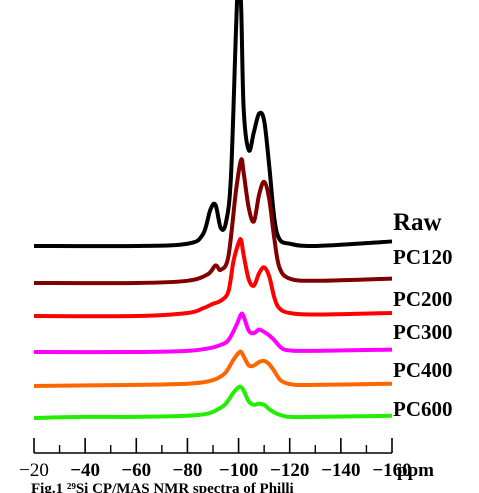 The height and width of the screenshot is (493, 479). What do you see at coordinates (391, 470) in the screenshot?
I see `x-tick-label: −160` at bounding box center [391, 470].